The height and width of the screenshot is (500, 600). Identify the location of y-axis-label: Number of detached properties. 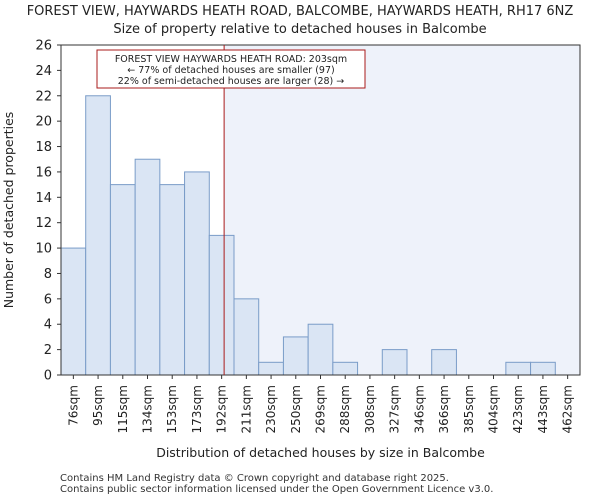
(8, 210).